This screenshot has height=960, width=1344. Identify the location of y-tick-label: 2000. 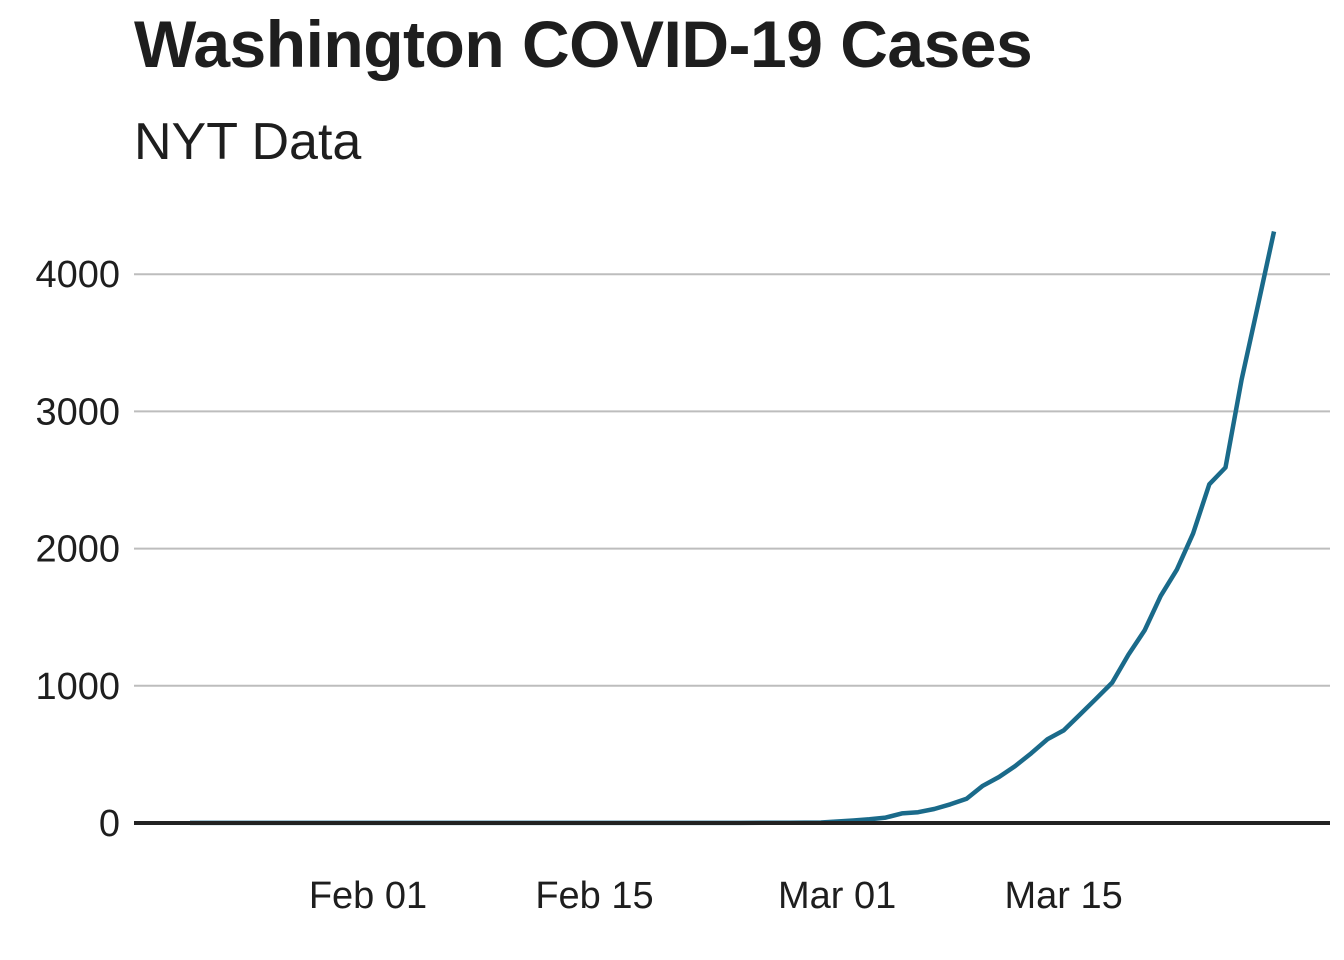
(77, 550).